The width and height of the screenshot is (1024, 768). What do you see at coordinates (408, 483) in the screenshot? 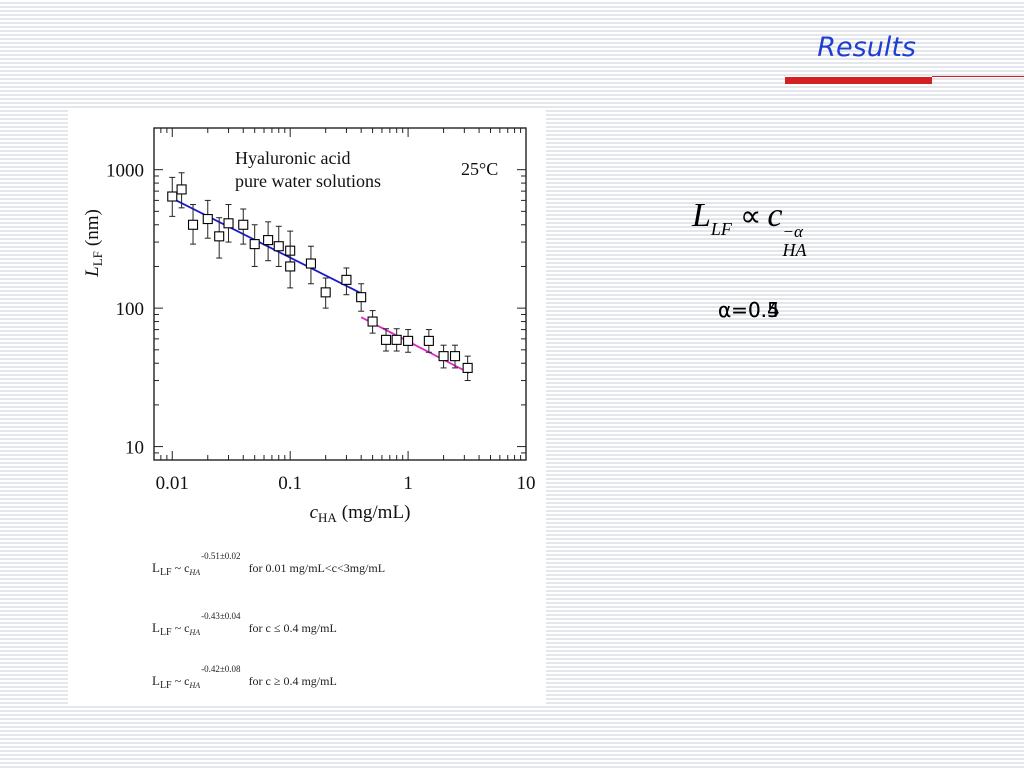
I see `x-tick-label: 1` at bounding box center [408, 483].